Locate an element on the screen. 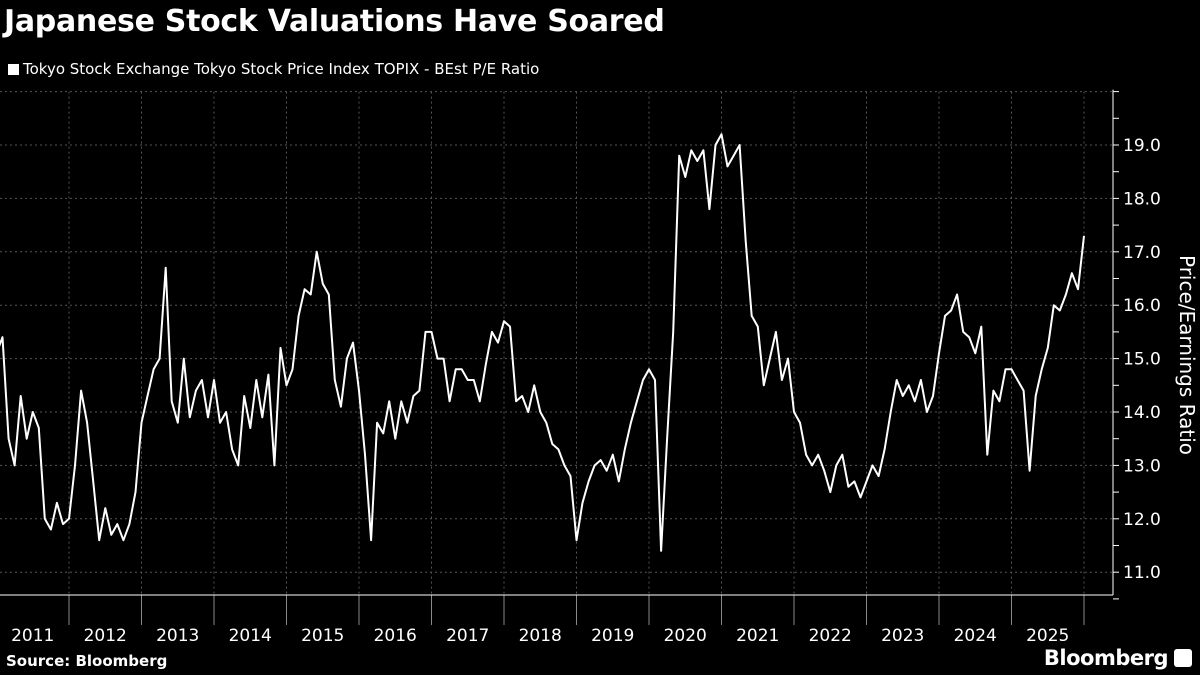 The height and width of the screenshot is (675, 1200). x-tick-label: 2015 is located at coordinates (322, 636).